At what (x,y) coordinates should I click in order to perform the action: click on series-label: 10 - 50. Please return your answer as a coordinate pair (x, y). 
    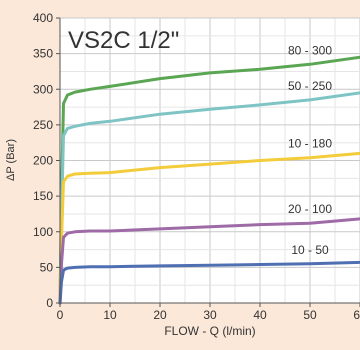
    Looking at the image, I should click on (310, 250).